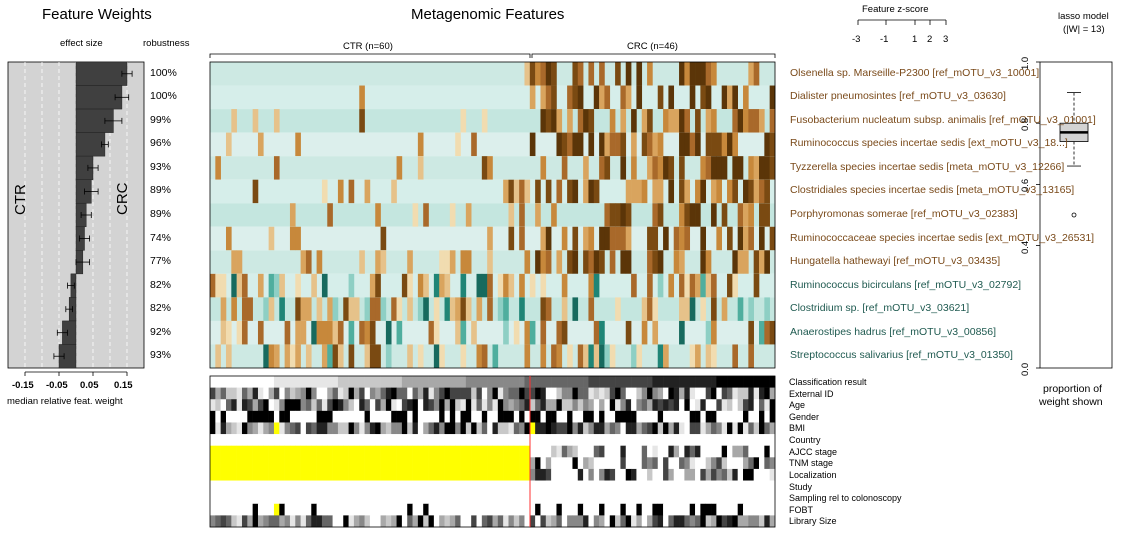  Describe the element at coordinates (1083, 16) in the screenshot. I see `model-title: lasso model` at that location.